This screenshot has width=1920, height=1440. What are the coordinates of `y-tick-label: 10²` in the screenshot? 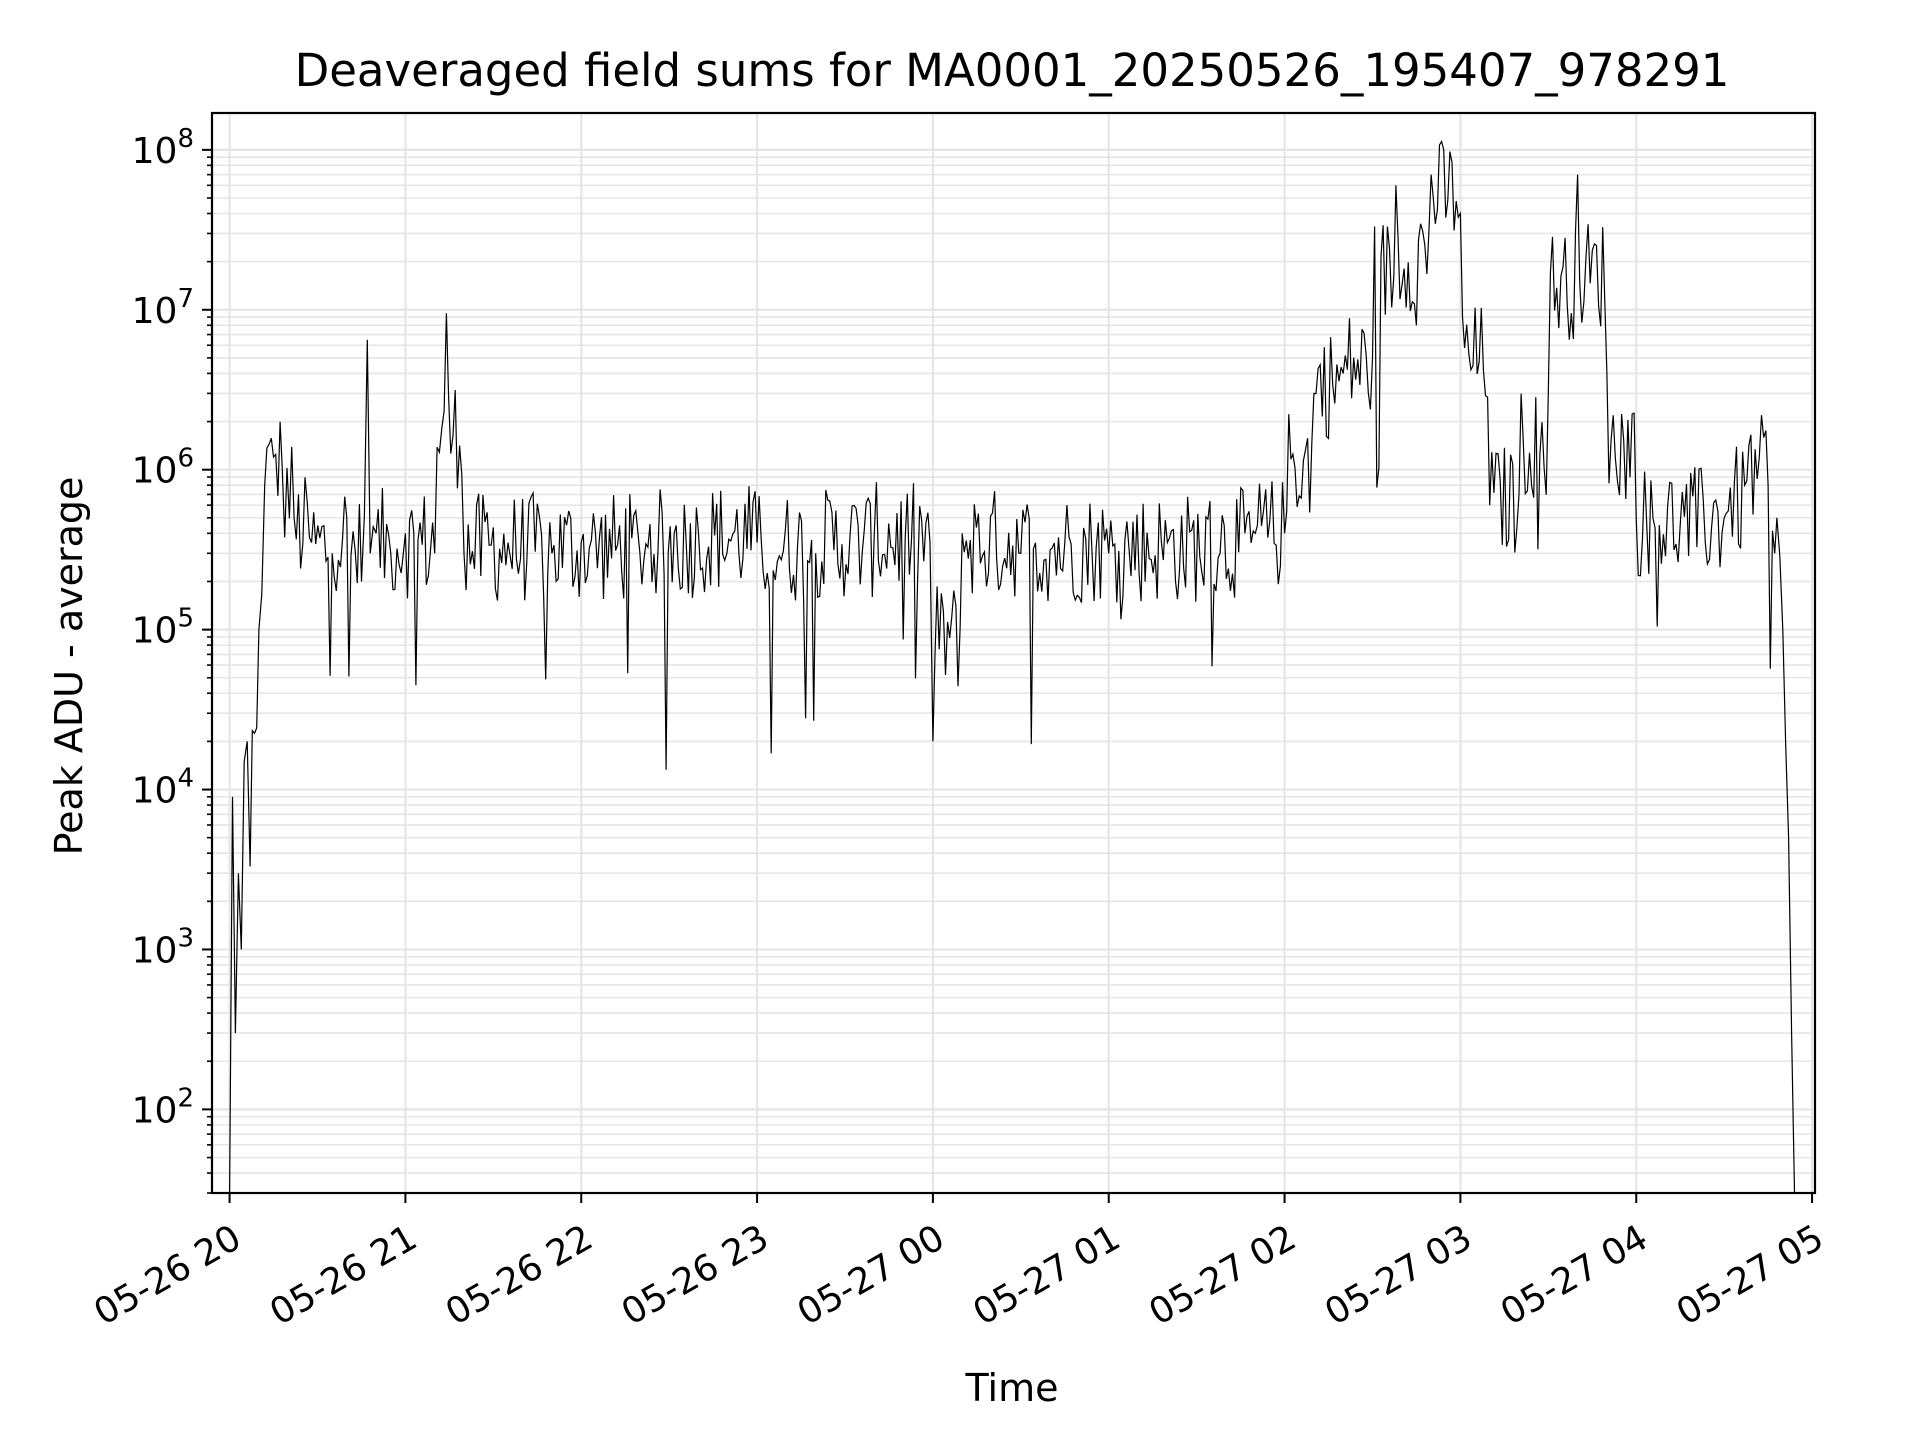 It's located at (163, 1107).